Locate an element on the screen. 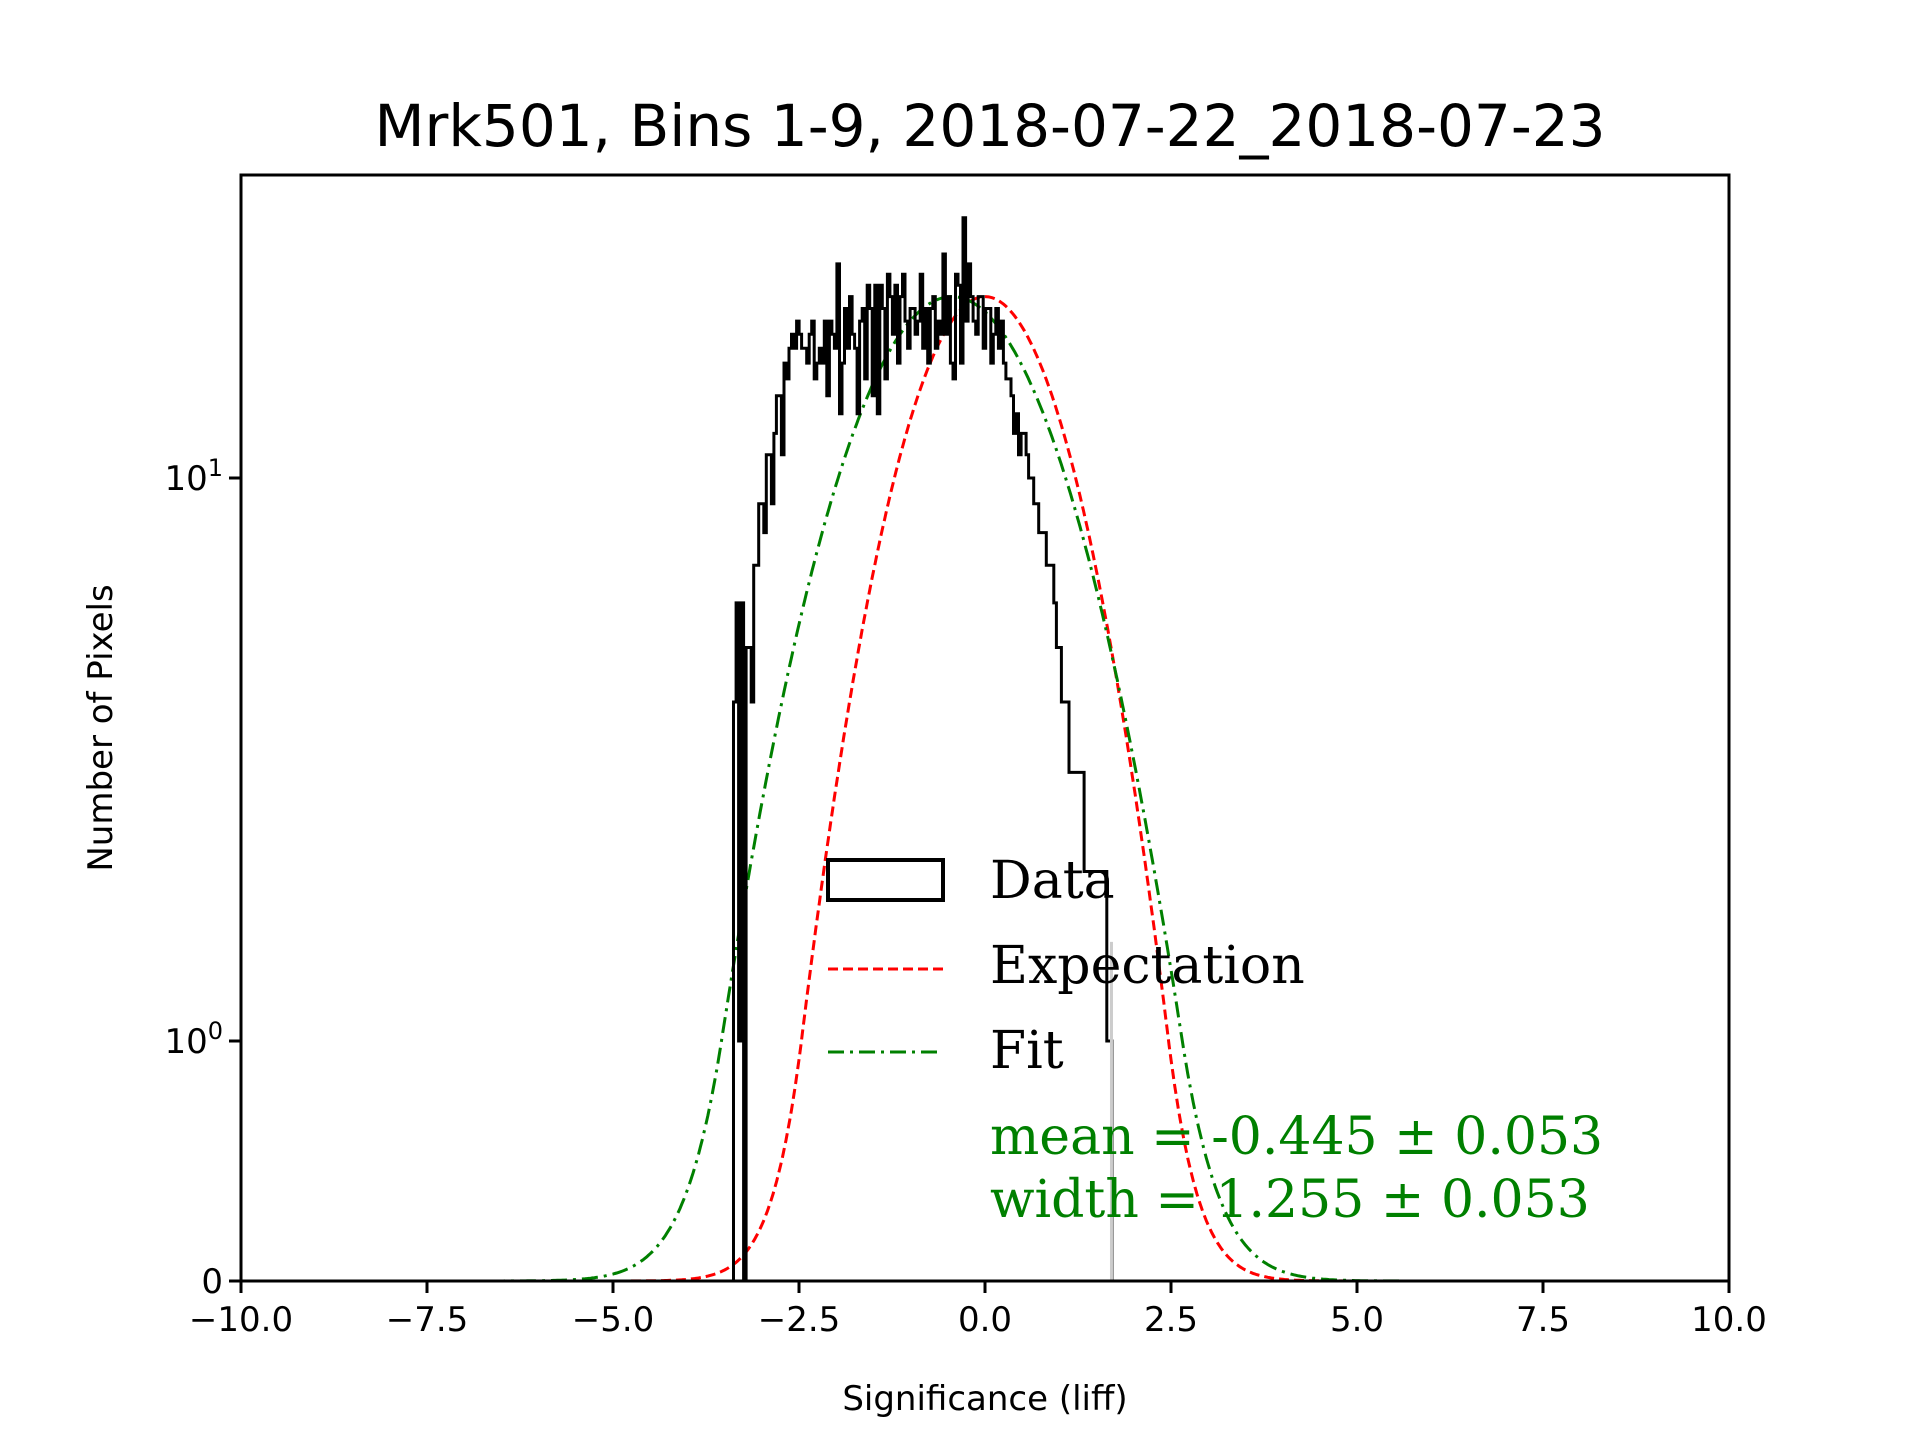 The height and width of the screenshot is (1440, 1920). y-axis-ticks: 0 100 10¹ is located at coordinates (202, 878).